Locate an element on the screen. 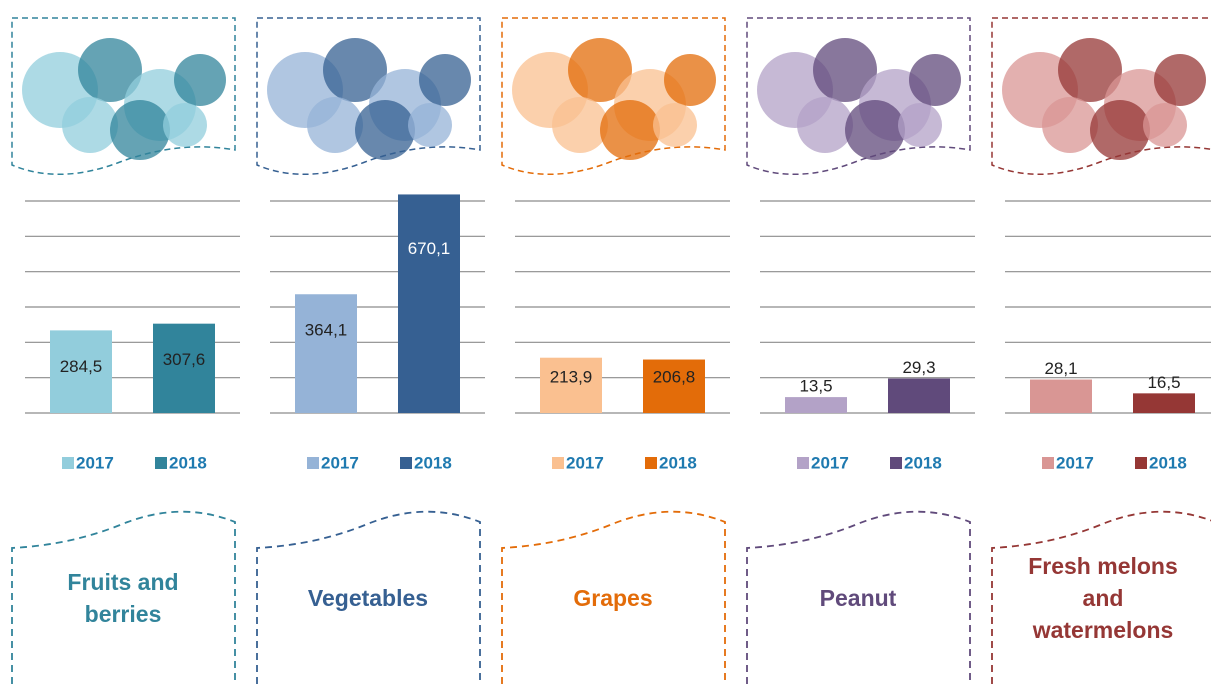 The width and height of the screenshot is (1211, 684). value-label: 13,5 is located at coordinates (815, 386).